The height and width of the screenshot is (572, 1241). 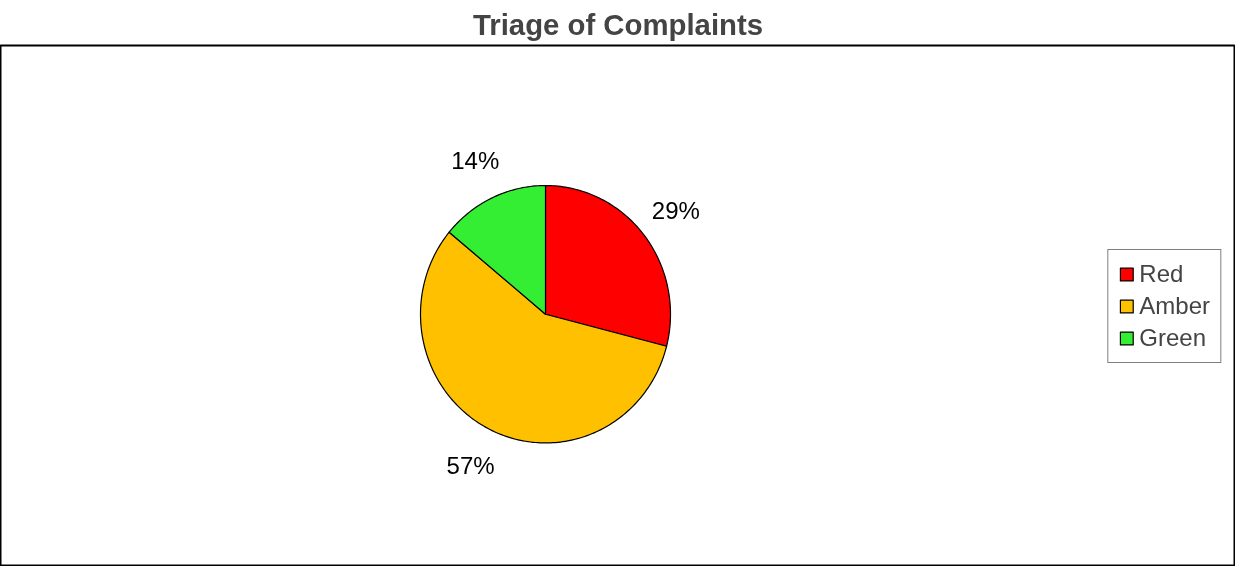 What do you see at coordinates (1161, 273) in the screenshot?
I see `legend-label: Red` at bounding box center [1161, 273].